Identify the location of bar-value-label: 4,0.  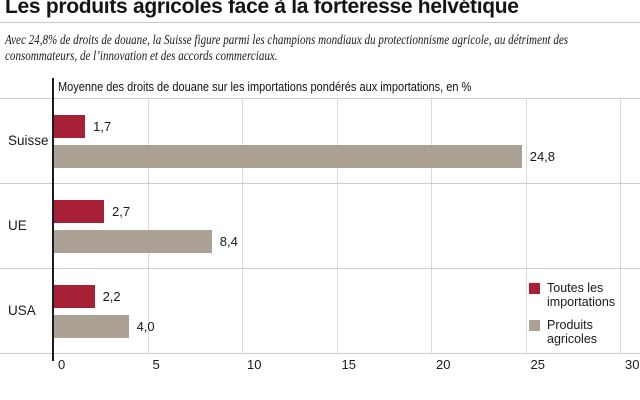
(145, 326).